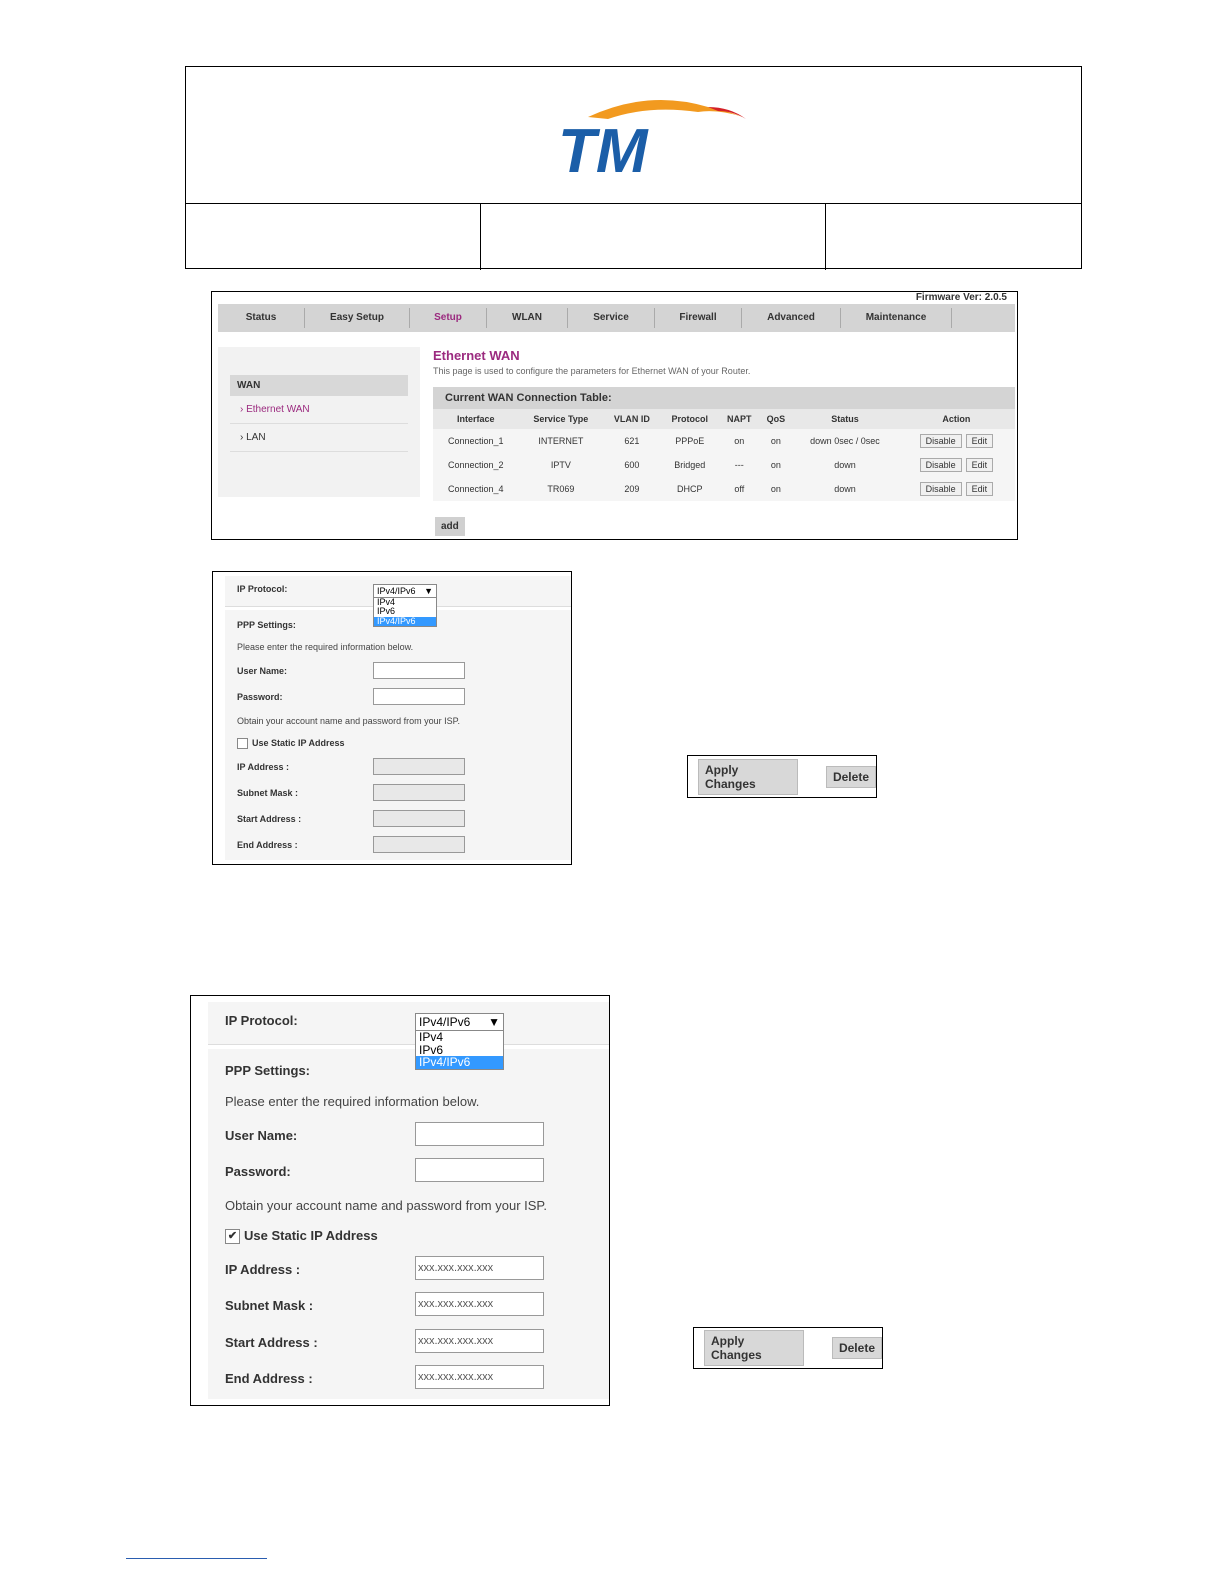 The image size is (1224, 1584). Describe the element at coordinates (560, 465) in the screenshot. I see `table-cell: IPTV` at that location.